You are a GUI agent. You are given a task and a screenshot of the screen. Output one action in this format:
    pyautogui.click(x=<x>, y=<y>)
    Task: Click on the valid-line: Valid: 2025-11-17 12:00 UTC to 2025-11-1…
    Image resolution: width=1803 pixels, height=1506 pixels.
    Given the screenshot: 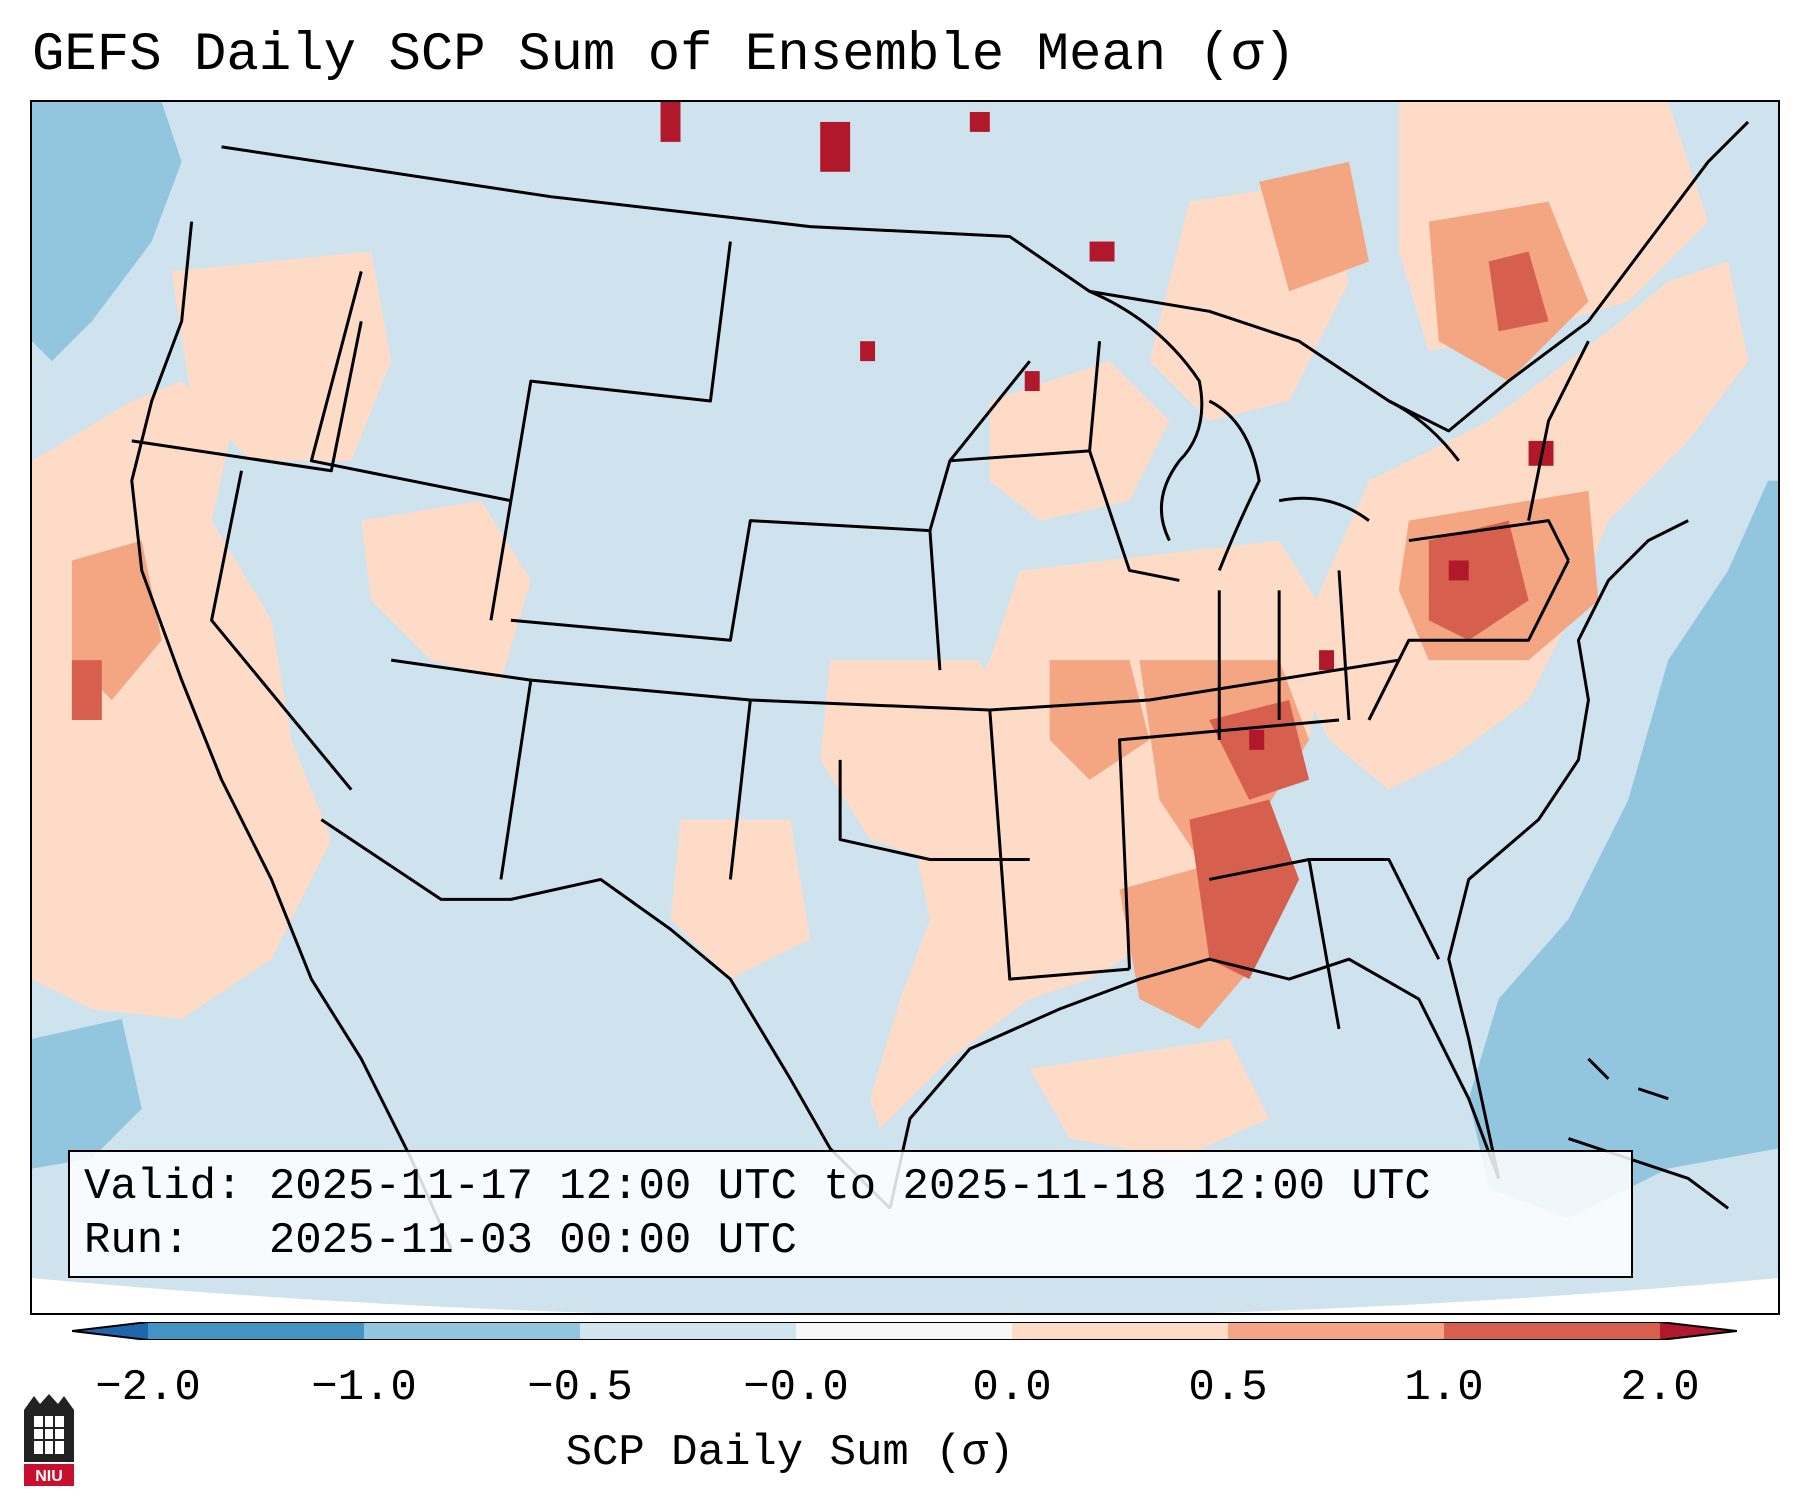 What is the action you would take?
    pyautogui.click(x=850, y=1187)
    